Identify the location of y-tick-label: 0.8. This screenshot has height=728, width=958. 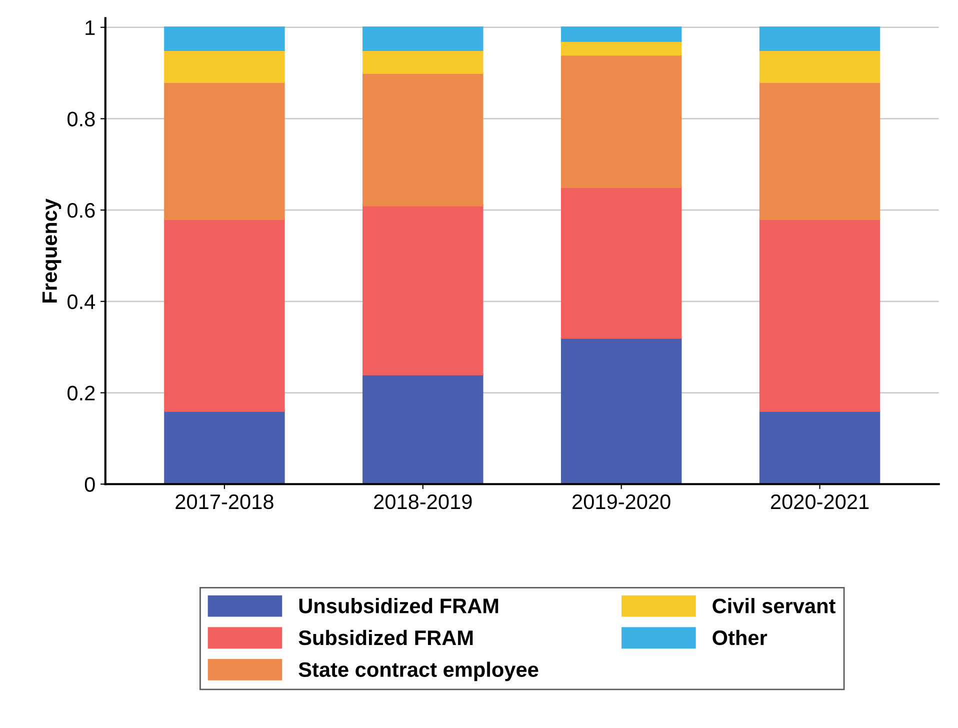
(81, 119).